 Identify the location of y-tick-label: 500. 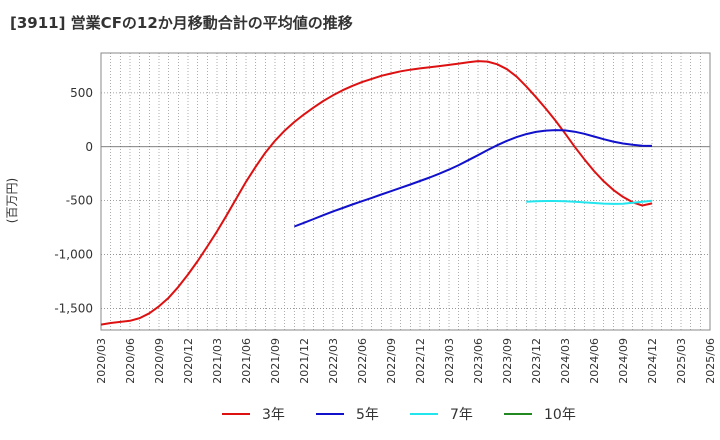
(81, 93).